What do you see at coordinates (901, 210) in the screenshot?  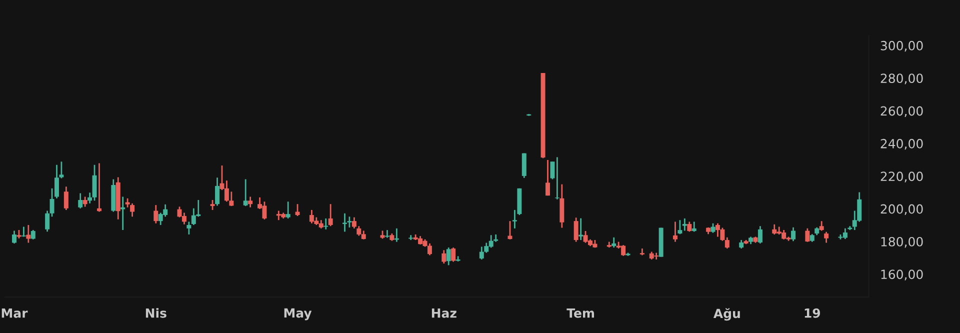 I see `y-tick-label: 200,00` at bounding box center [901, 210].